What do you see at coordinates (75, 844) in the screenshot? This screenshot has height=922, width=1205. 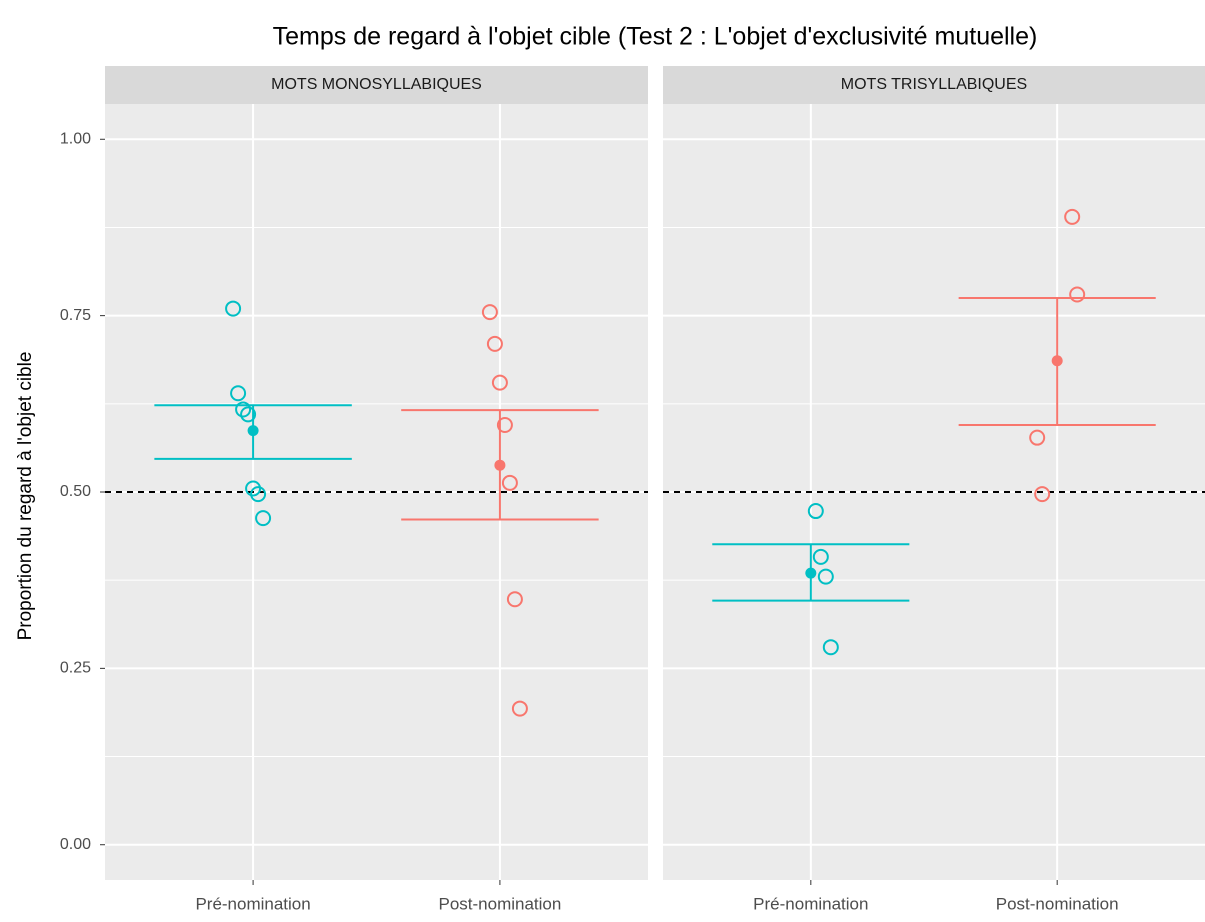 I see `y-tick-label: 0.00` at bounding box center [75, 844].